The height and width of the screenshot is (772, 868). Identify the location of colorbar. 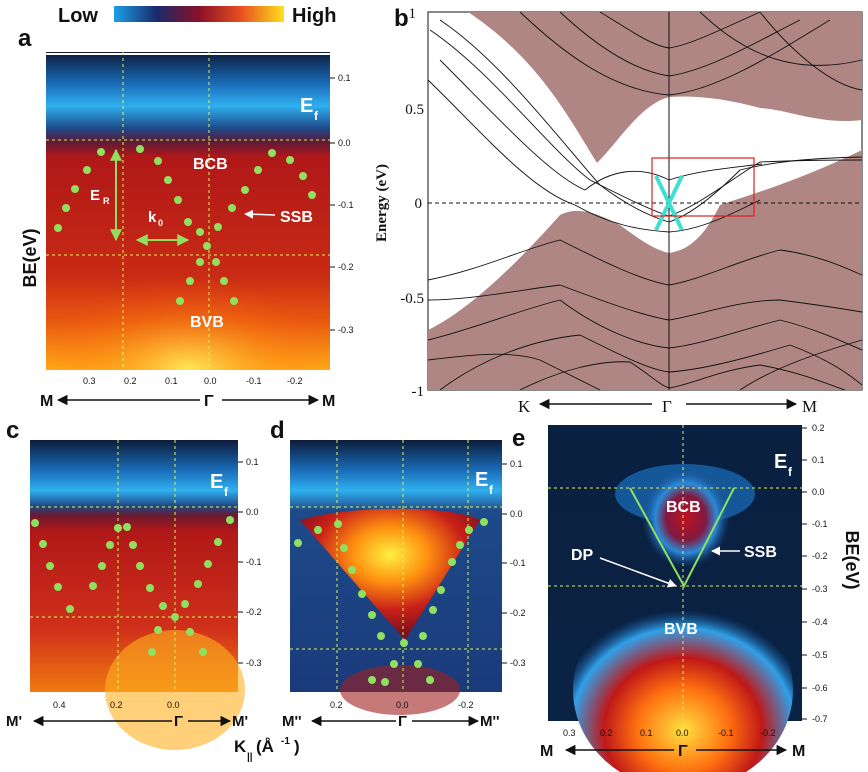
(199, 14).